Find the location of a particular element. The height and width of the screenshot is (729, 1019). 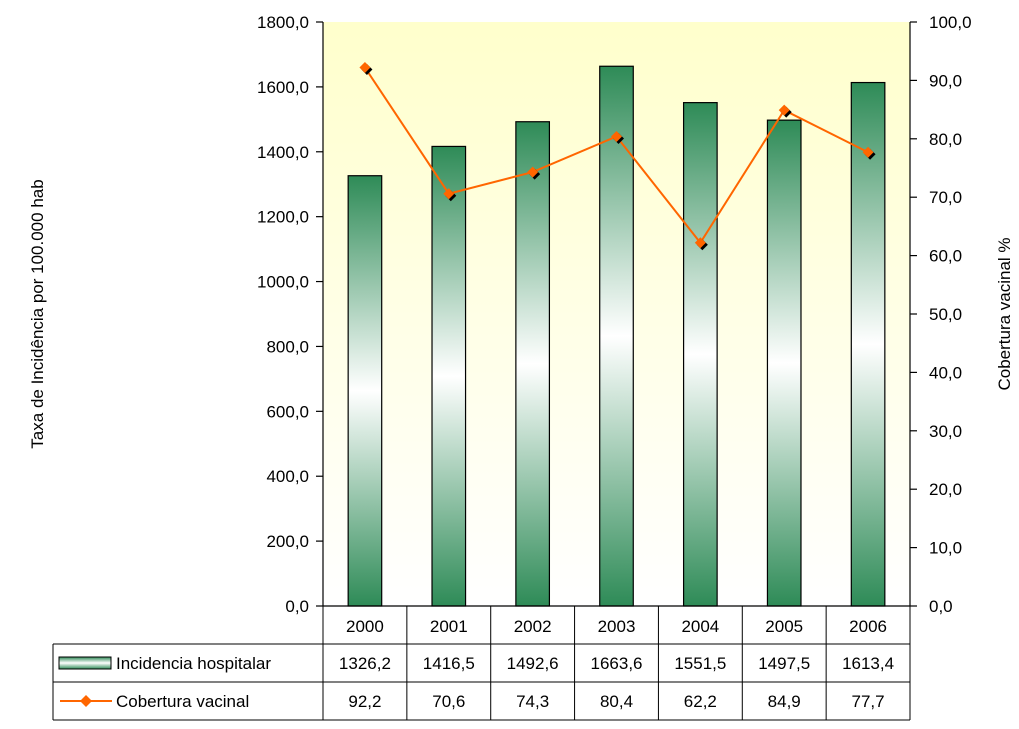

y-tick-label-right: 40,0 is located at coordinates (945, 372).